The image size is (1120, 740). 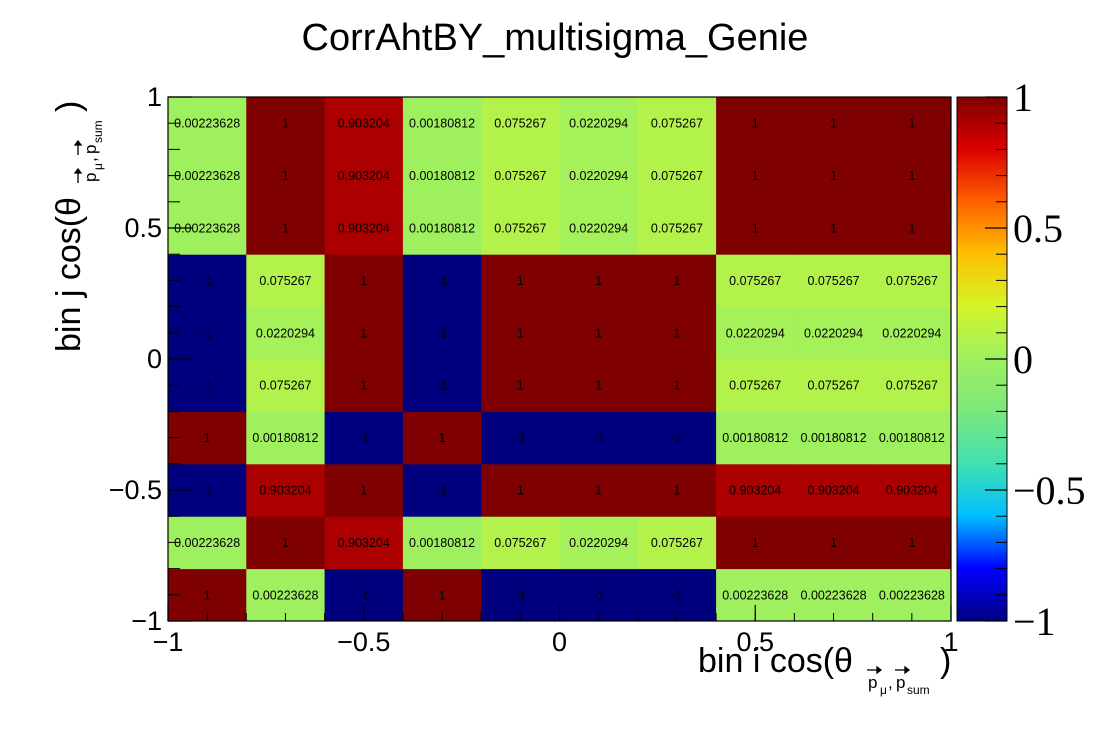 I want to click on x-axis: −1 −0.5 0 0.5 1, so click(x=556, y=631).